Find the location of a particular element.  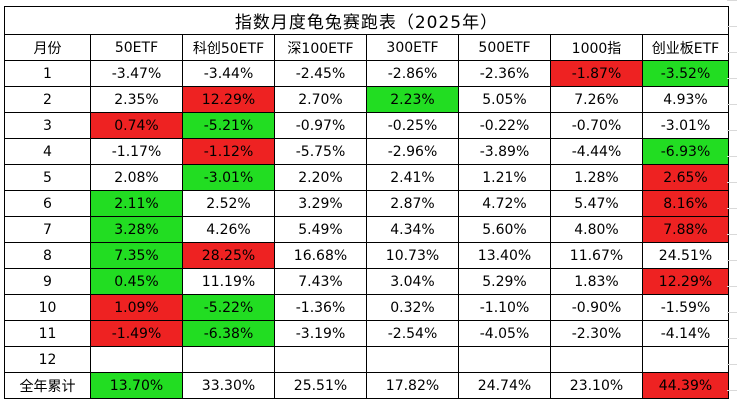

value-cell: 13.70% is located at coordinates (136, 385).